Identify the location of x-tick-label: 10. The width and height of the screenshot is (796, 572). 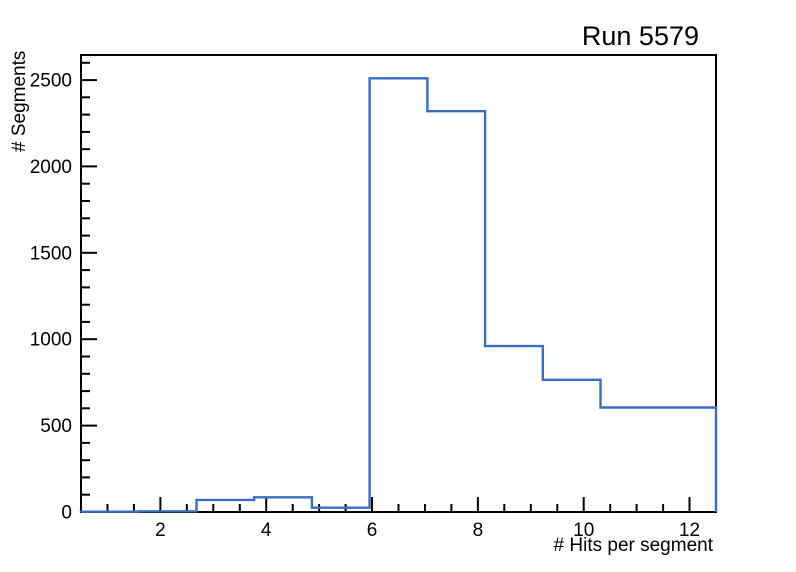
(583, 530).